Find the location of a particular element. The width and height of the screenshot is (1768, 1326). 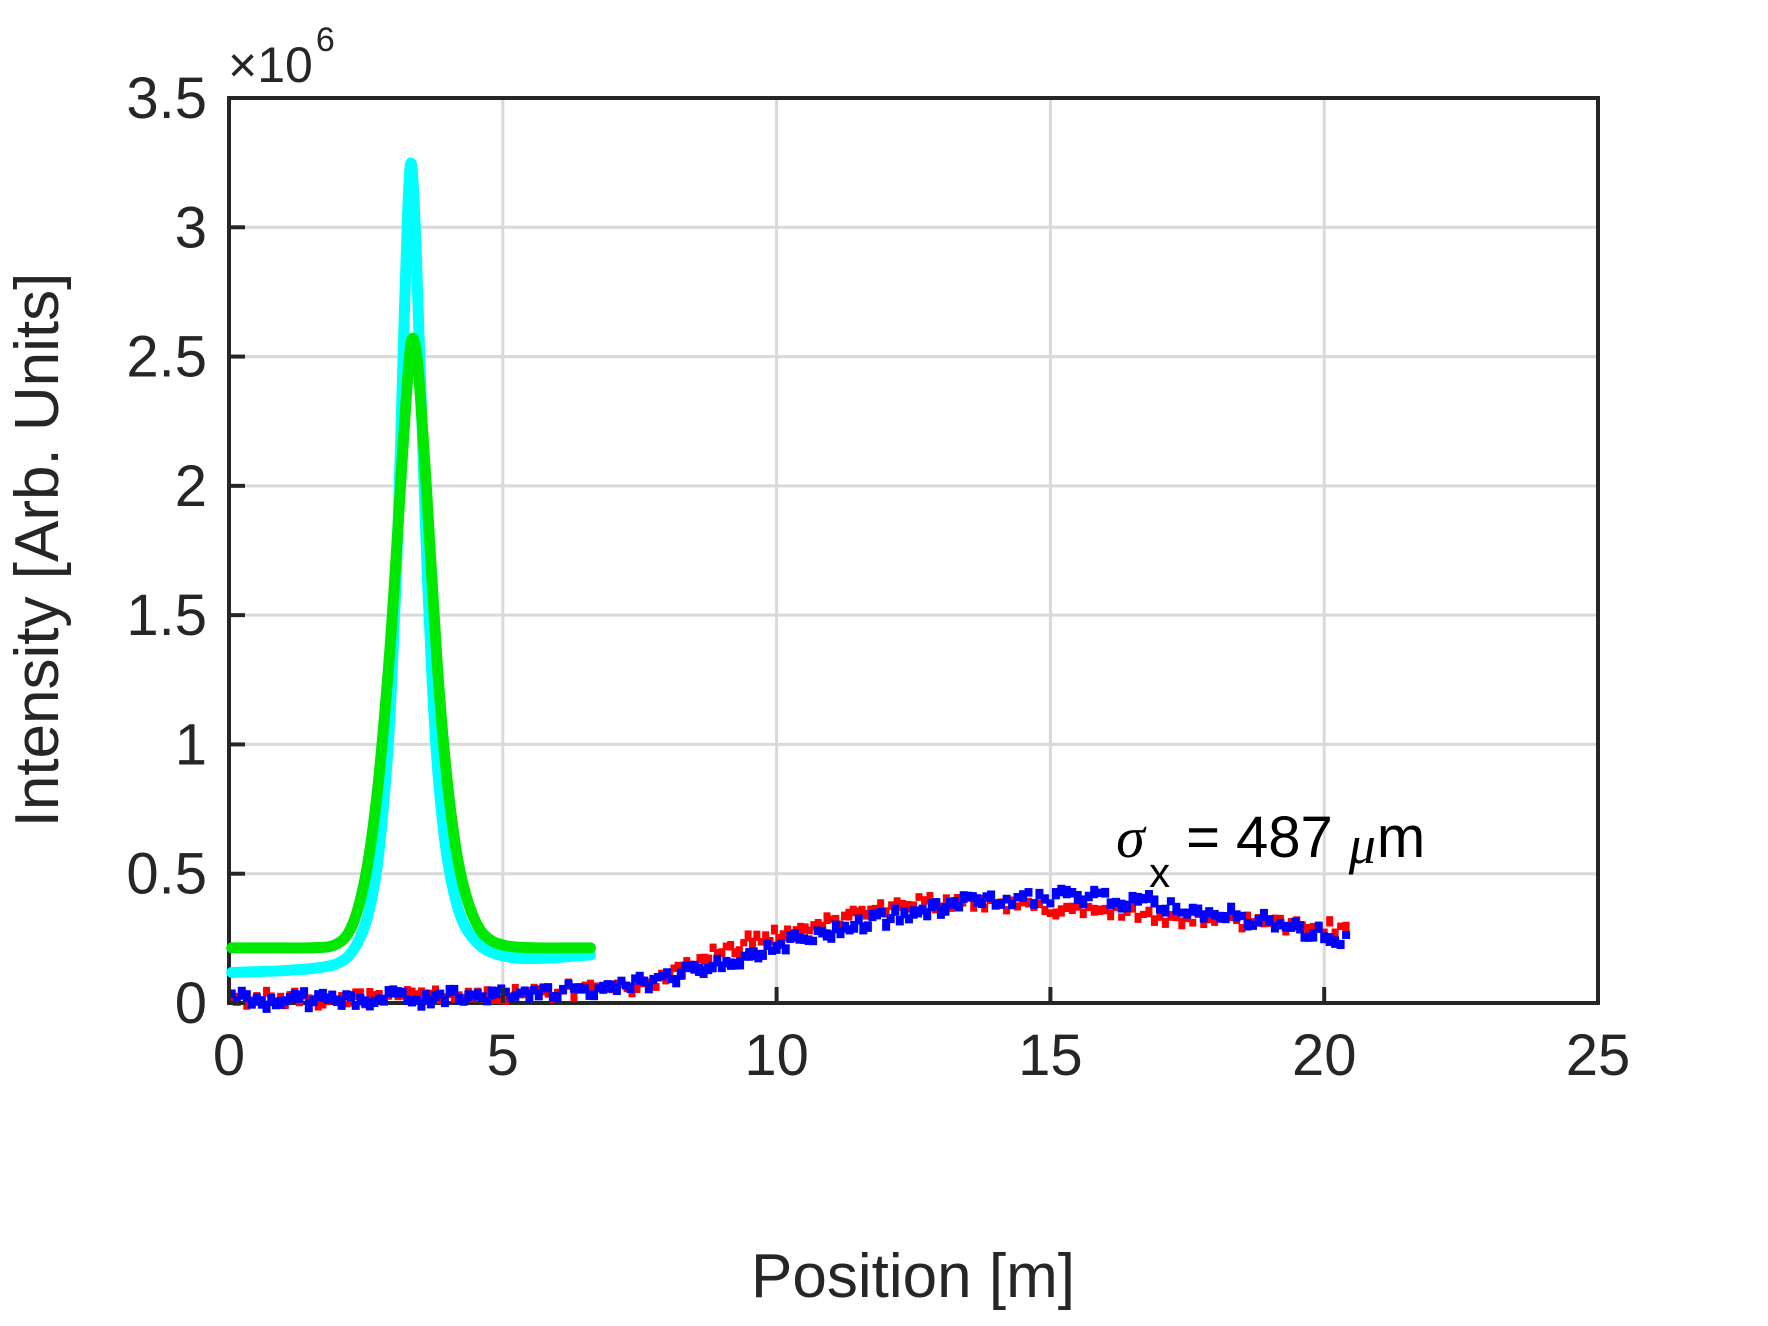

x-axis-ticks is located at coordinates (913, 995).